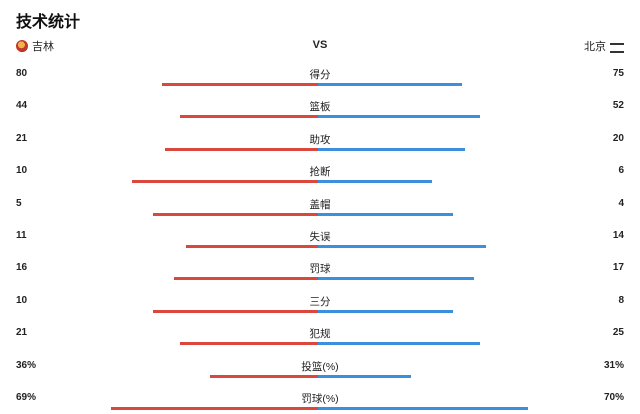  I want to click on away-team: 北京, so click(604, 46).